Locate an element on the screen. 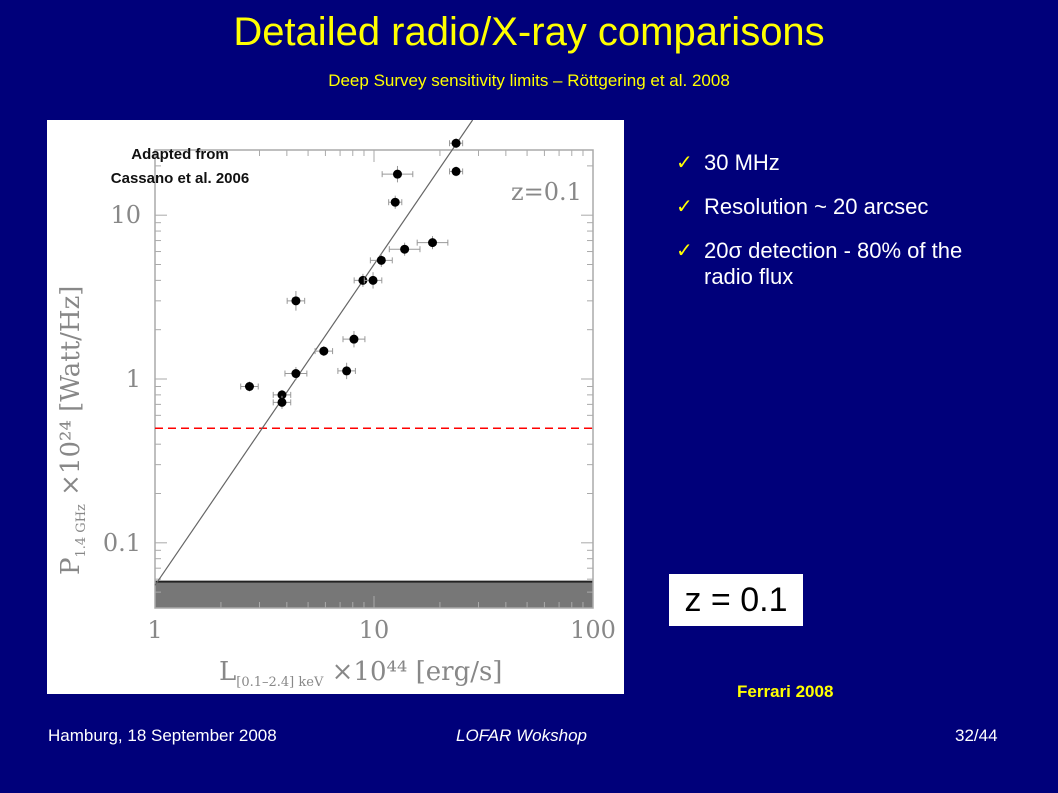 This screenshot has height=793, width=1058. sigma-symbol: σ is located at coordinates (735, 250).